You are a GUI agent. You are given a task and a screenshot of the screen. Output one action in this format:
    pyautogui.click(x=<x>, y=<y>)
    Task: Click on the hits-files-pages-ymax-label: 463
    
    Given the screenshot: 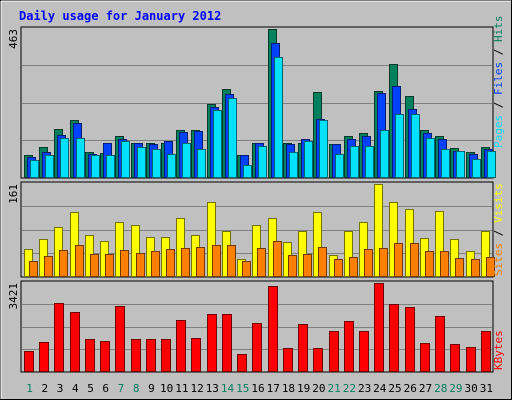 What is the action you would take?
    pyautogui.click(x=13, y=39)
    